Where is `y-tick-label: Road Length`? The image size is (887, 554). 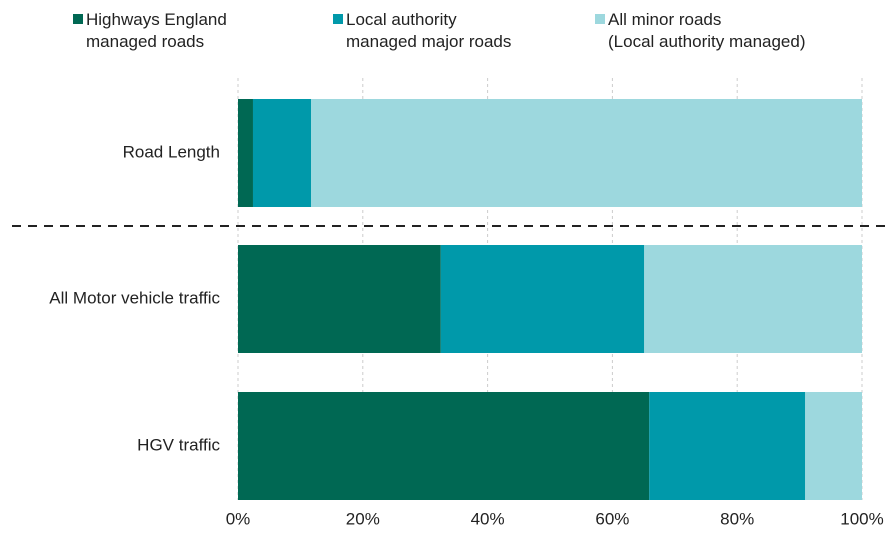
y-tick-label: Road Length is located at coordinates (171, 151).